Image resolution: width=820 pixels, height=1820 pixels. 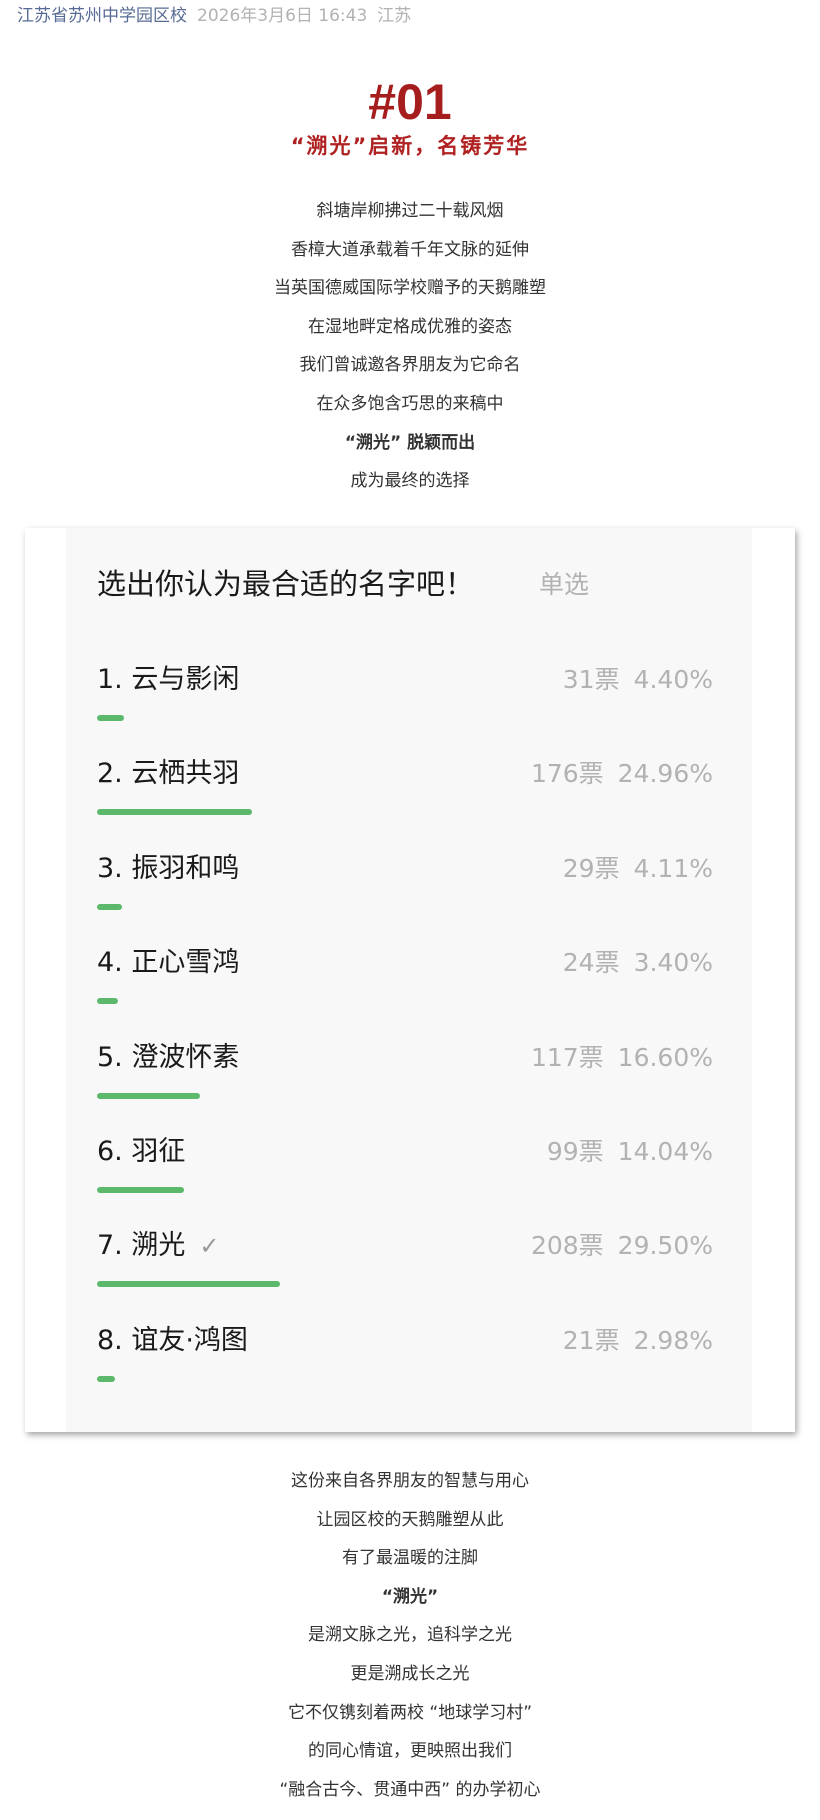 What do you see at coordinates (673, 679) in the screenshot?
I see `vote-percent: 4.40%` at bounding box center [673, 679].